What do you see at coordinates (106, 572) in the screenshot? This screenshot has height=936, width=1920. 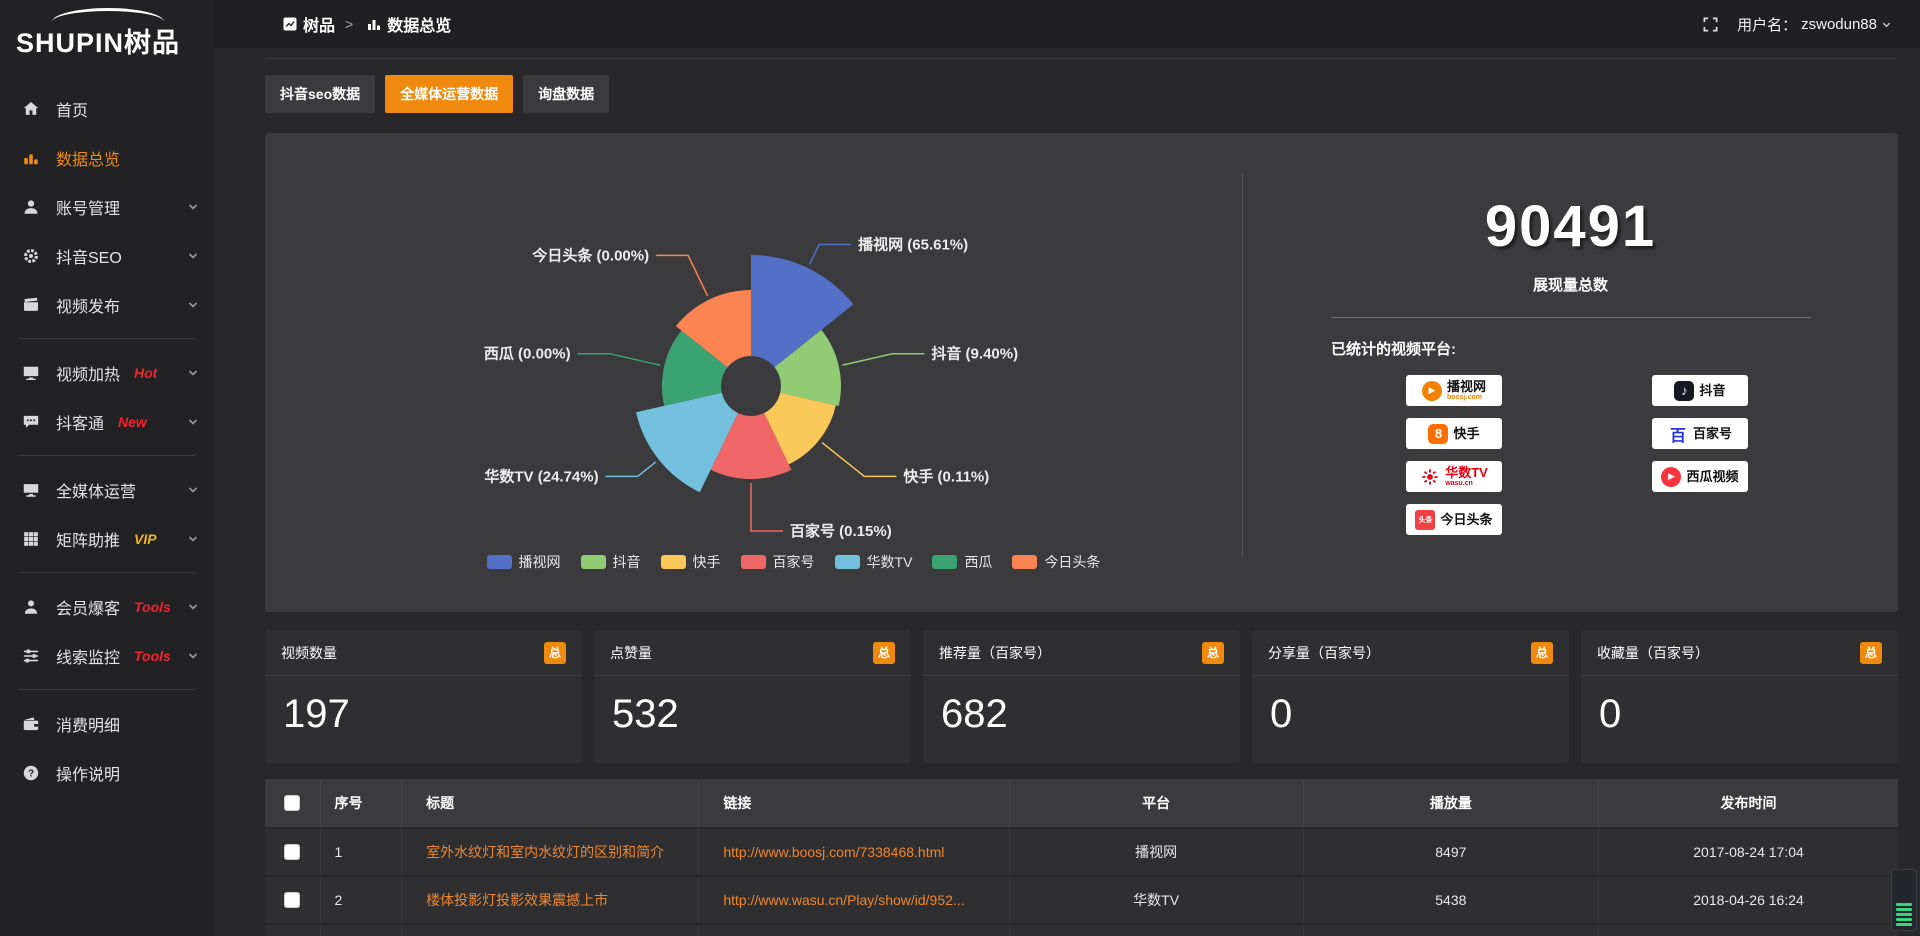 I see `sidebar-divider` at bounding box center [106, 572].